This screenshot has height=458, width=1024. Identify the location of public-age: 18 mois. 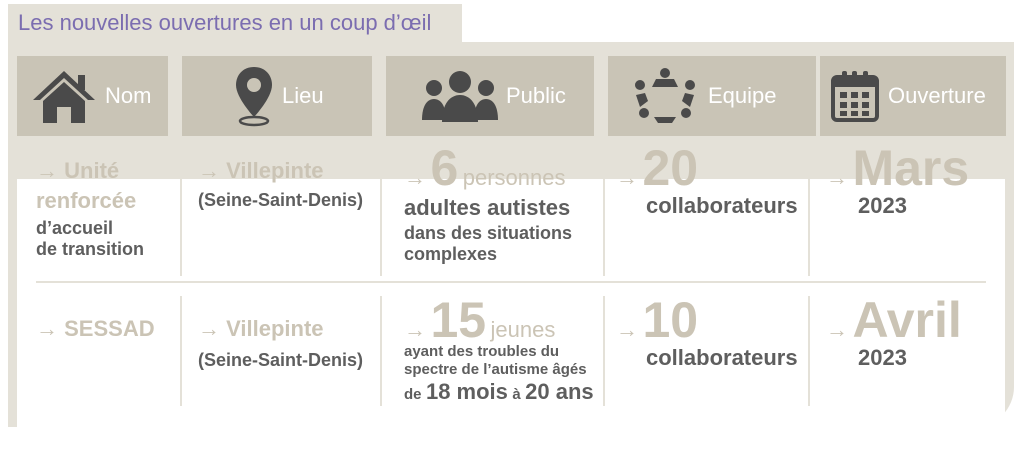
(466, 391).